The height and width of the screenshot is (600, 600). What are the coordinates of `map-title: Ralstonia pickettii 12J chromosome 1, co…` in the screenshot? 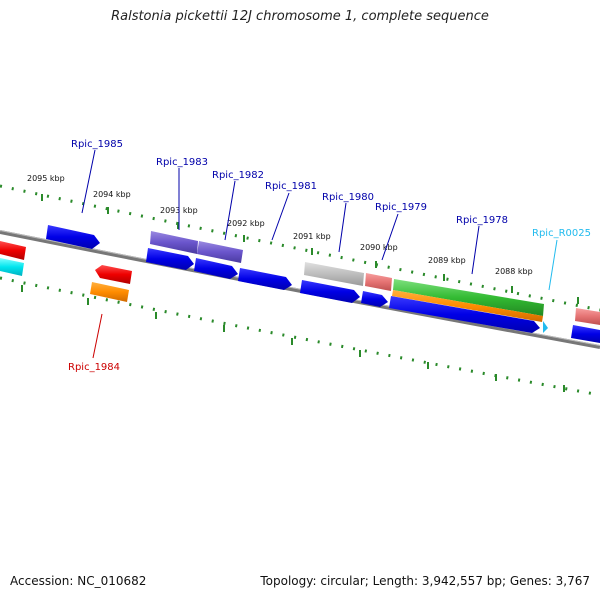 It's located at (300, 16).